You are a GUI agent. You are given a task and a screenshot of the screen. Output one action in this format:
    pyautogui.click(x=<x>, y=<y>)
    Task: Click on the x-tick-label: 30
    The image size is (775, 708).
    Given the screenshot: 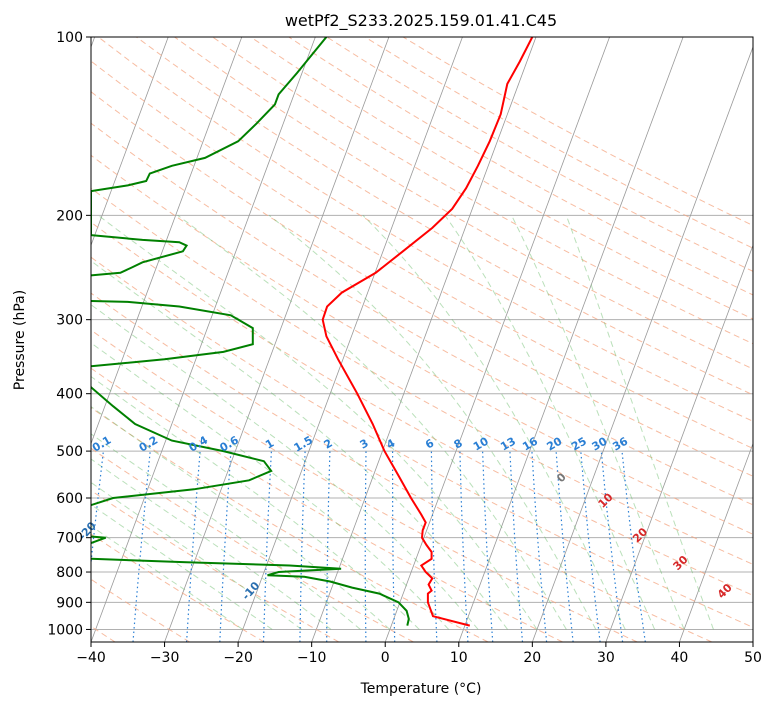 What is the action you would take?
    pyautogui.click(x=606, y=658)
    